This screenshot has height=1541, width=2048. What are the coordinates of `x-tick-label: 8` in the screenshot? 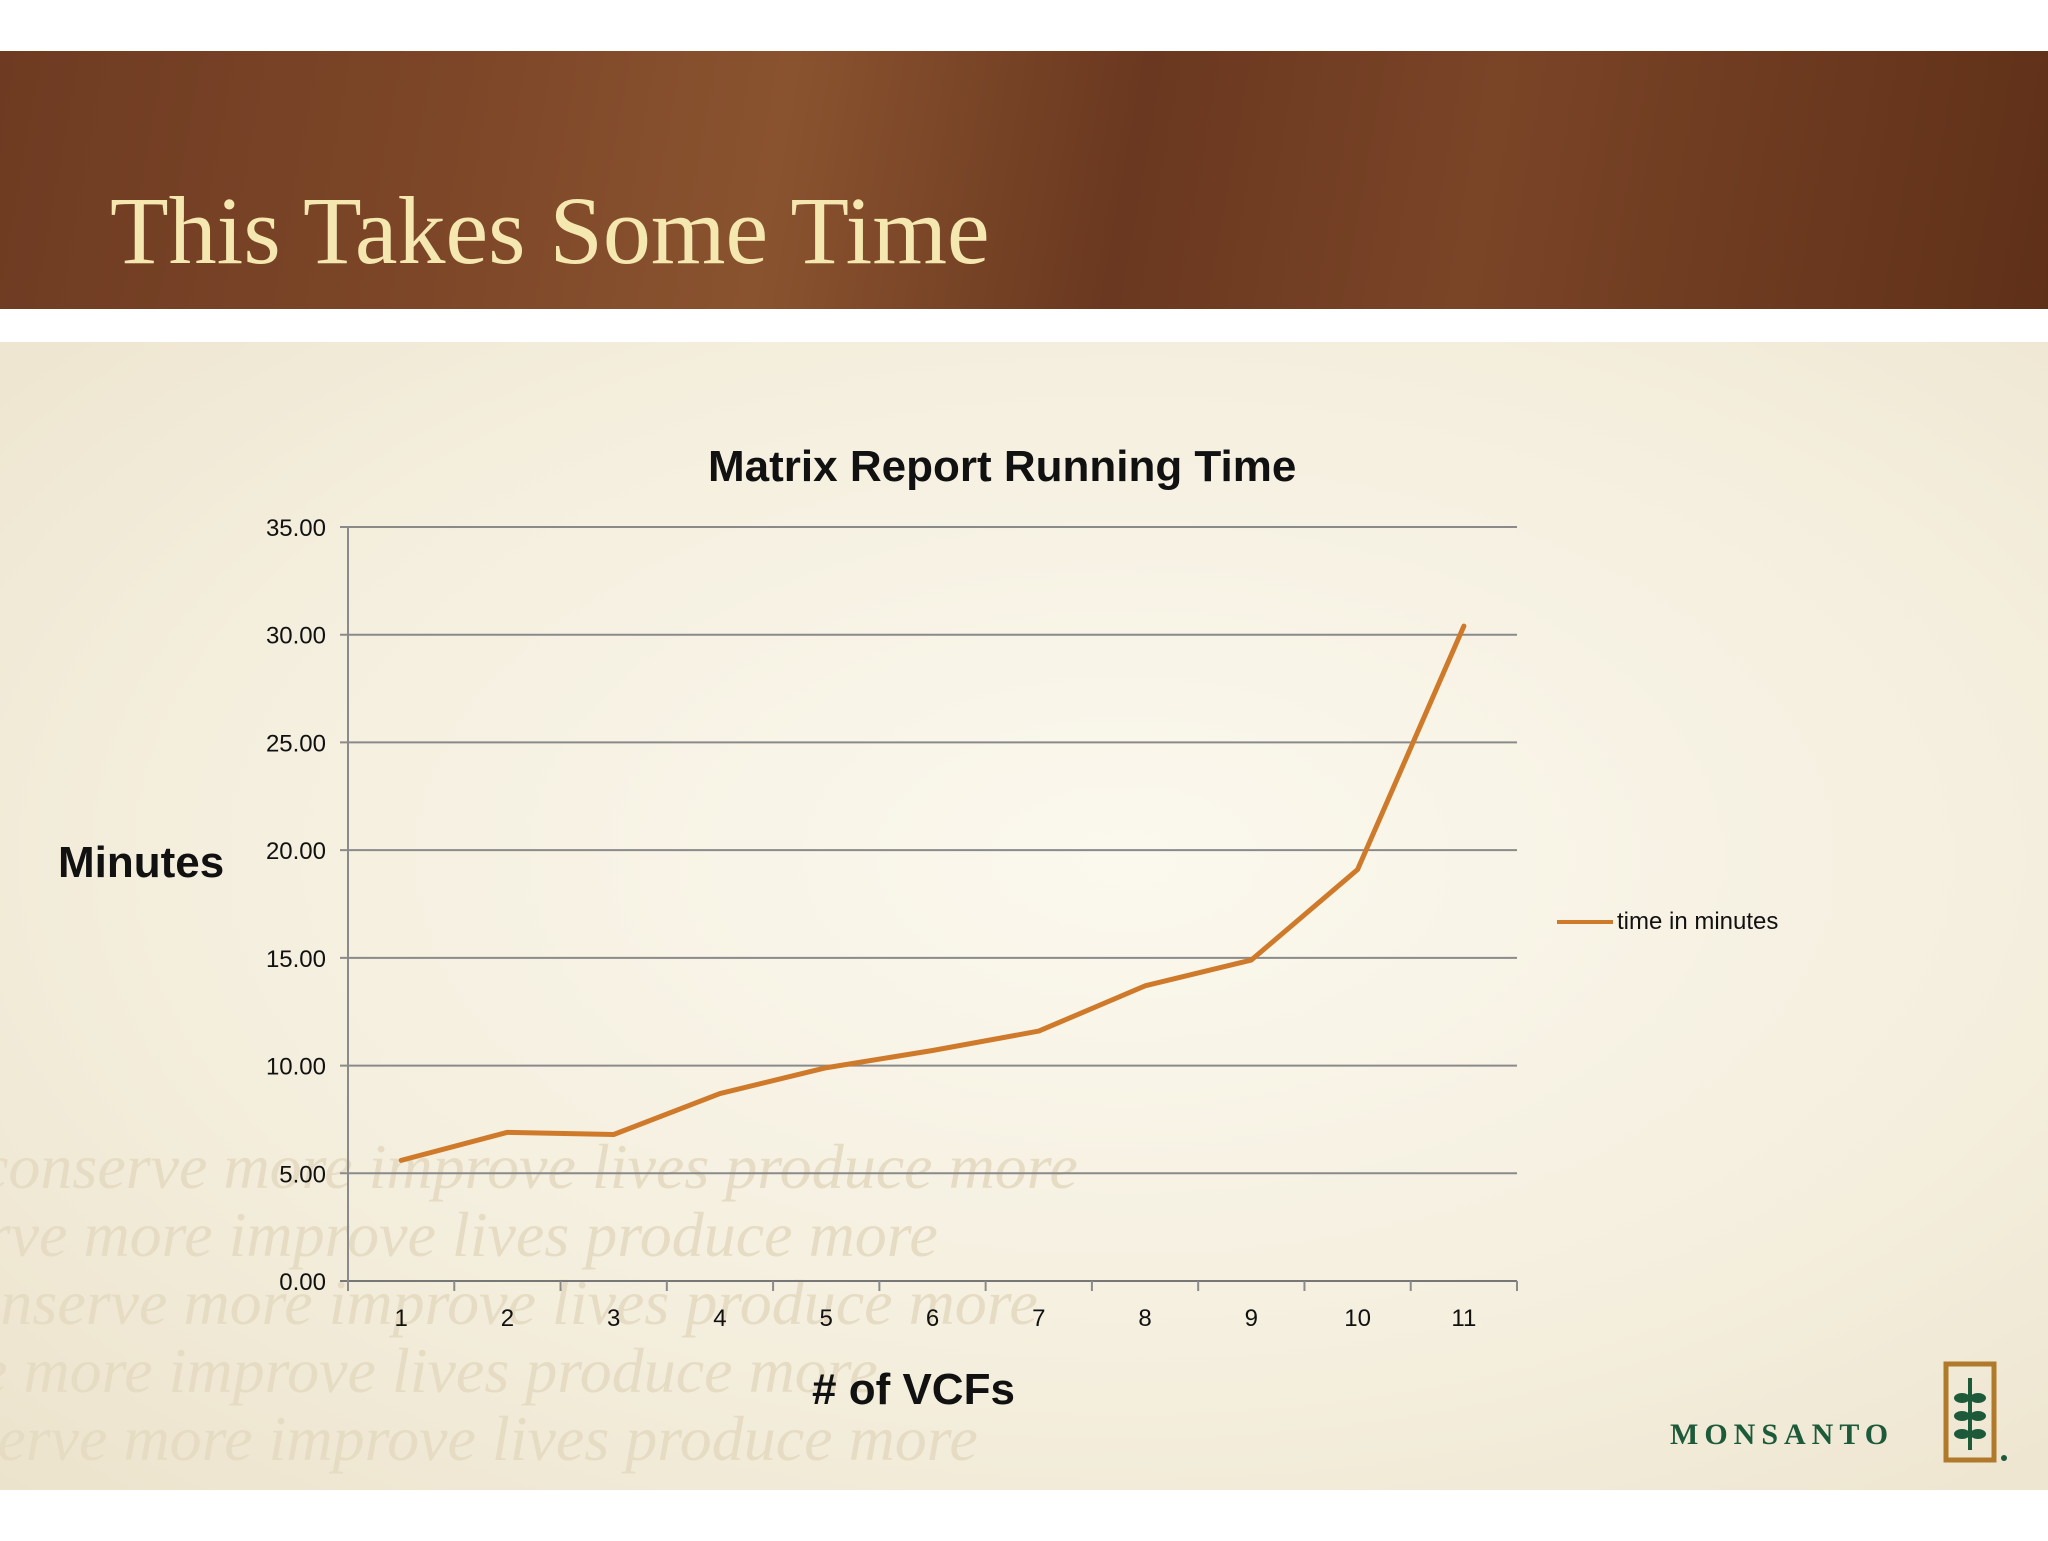 It's located at (1144, 1318).